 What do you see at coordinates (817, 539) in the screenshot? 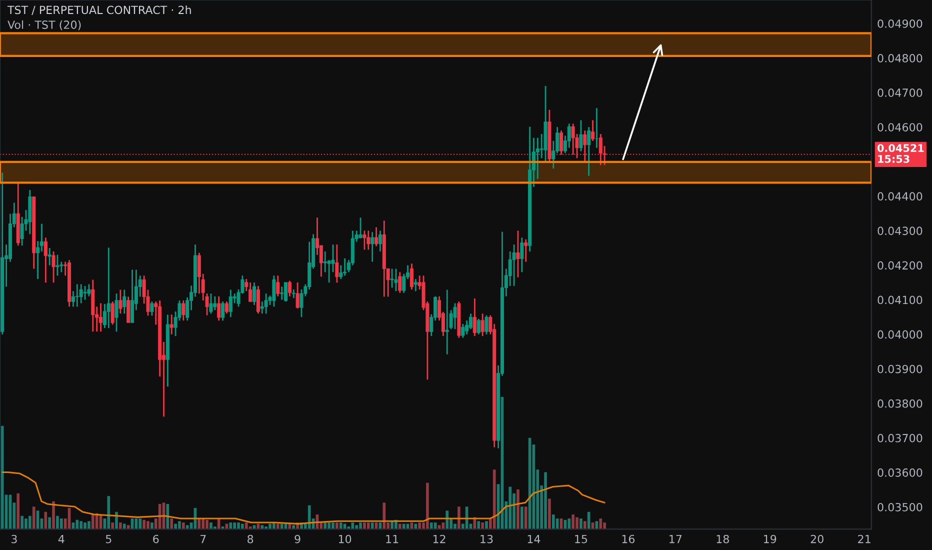
I see `x-tick-label: 20` at bounding box center [817, 539].